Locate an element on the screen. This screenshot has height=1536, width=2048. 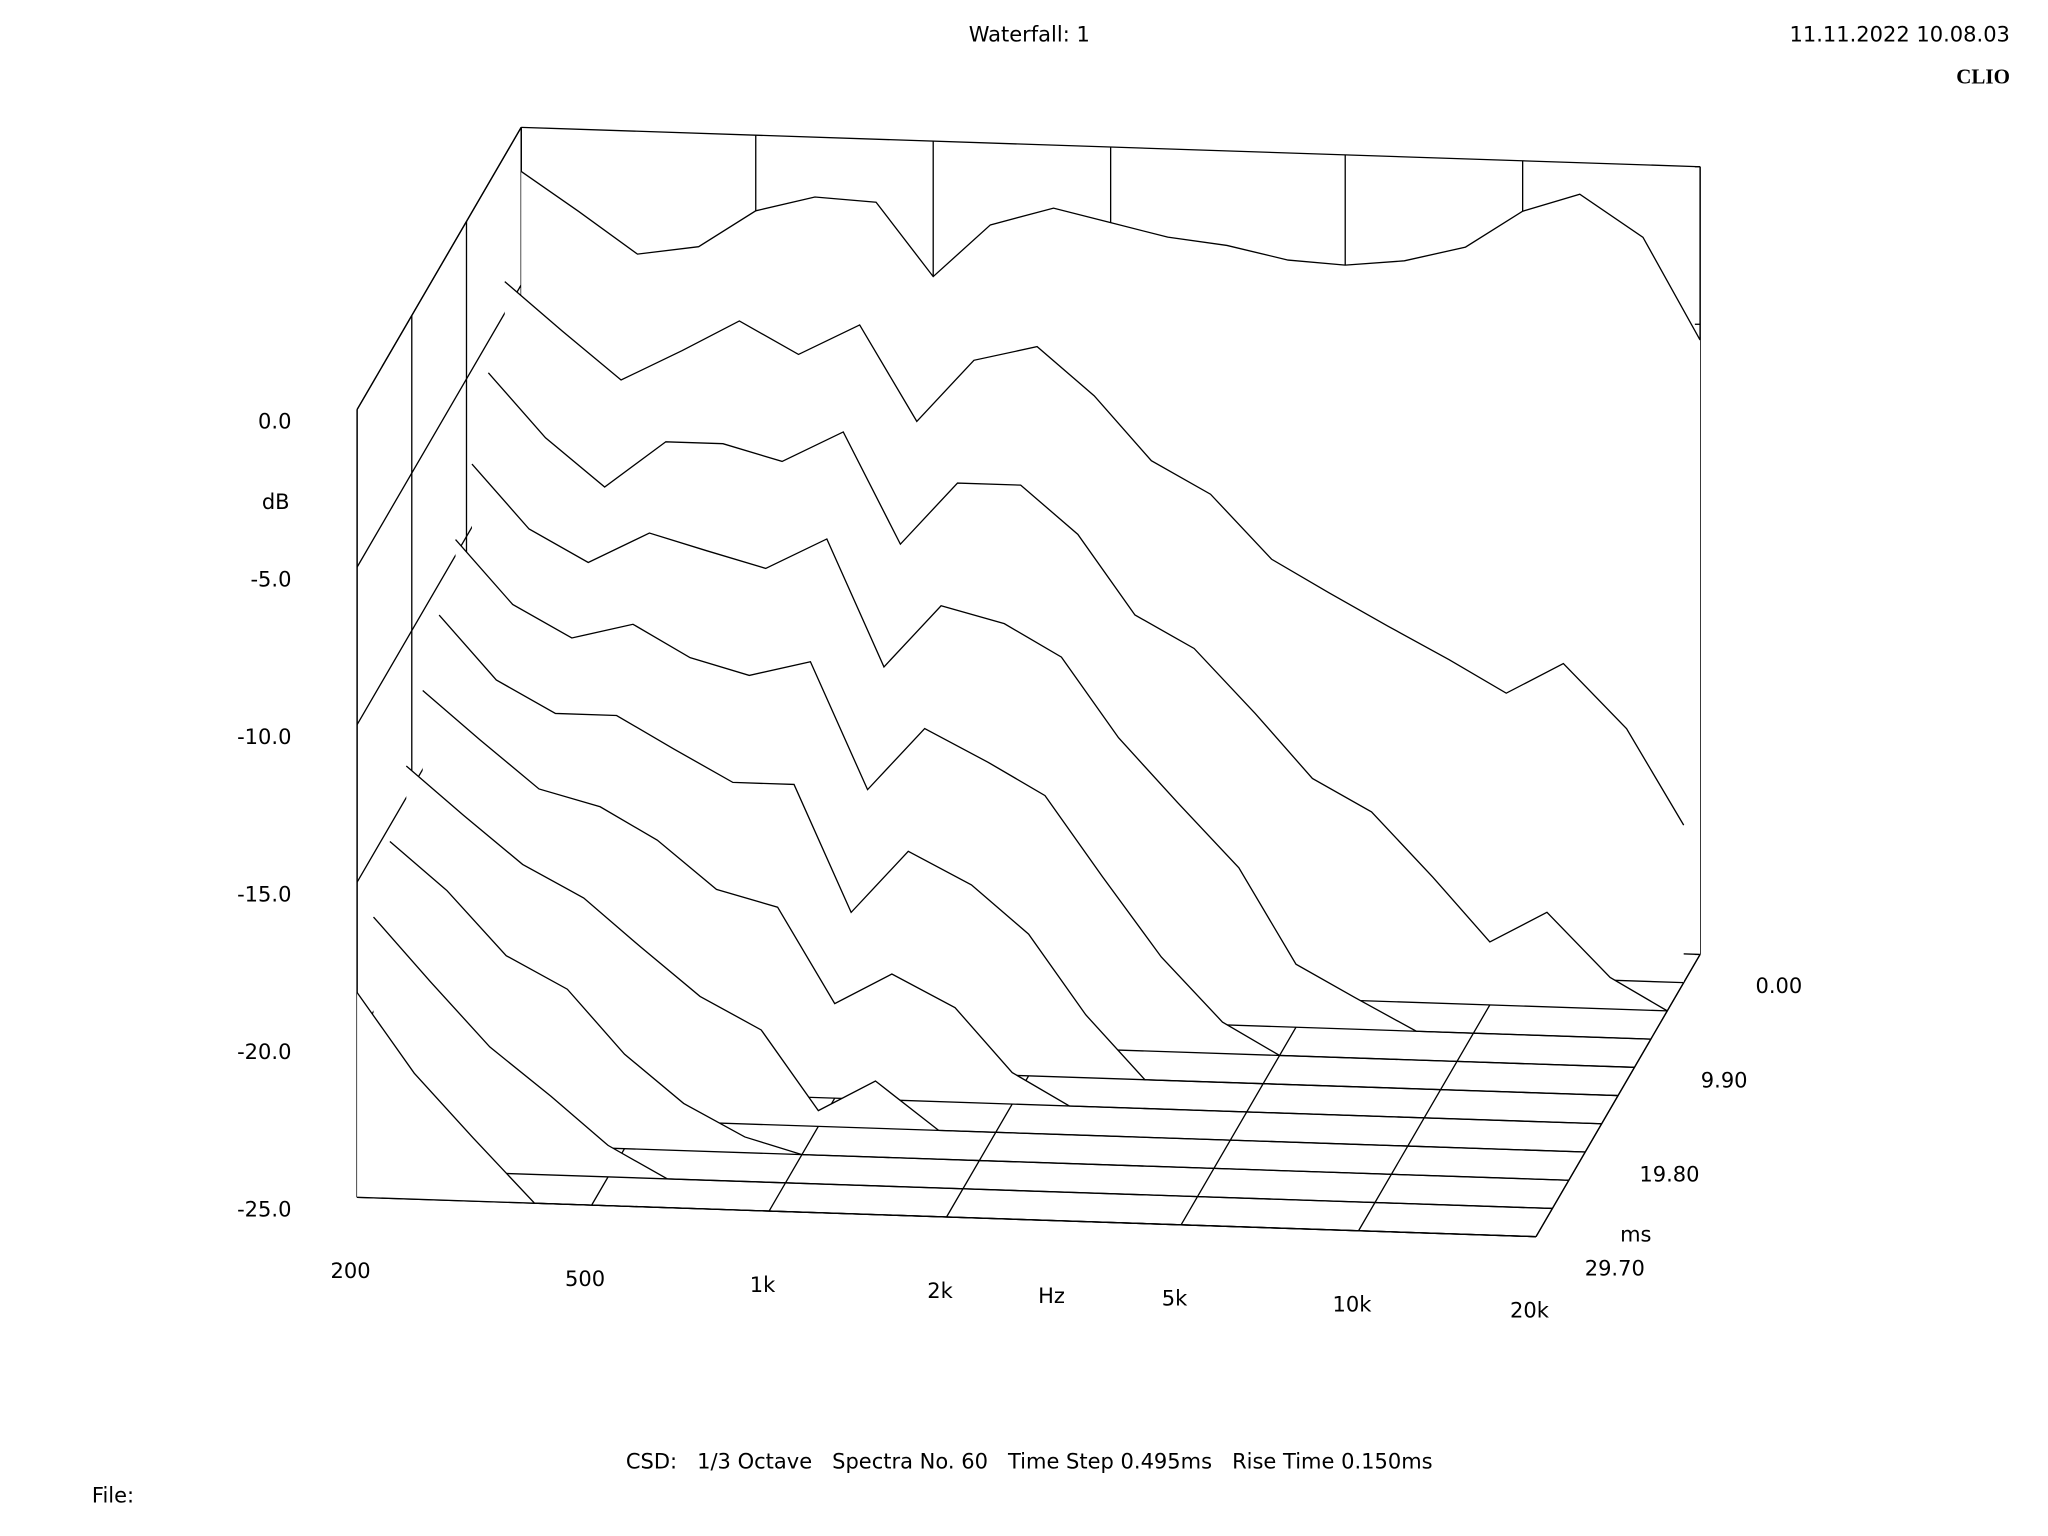
x-tick-label: 500 is located at coordinates (585, 1279).